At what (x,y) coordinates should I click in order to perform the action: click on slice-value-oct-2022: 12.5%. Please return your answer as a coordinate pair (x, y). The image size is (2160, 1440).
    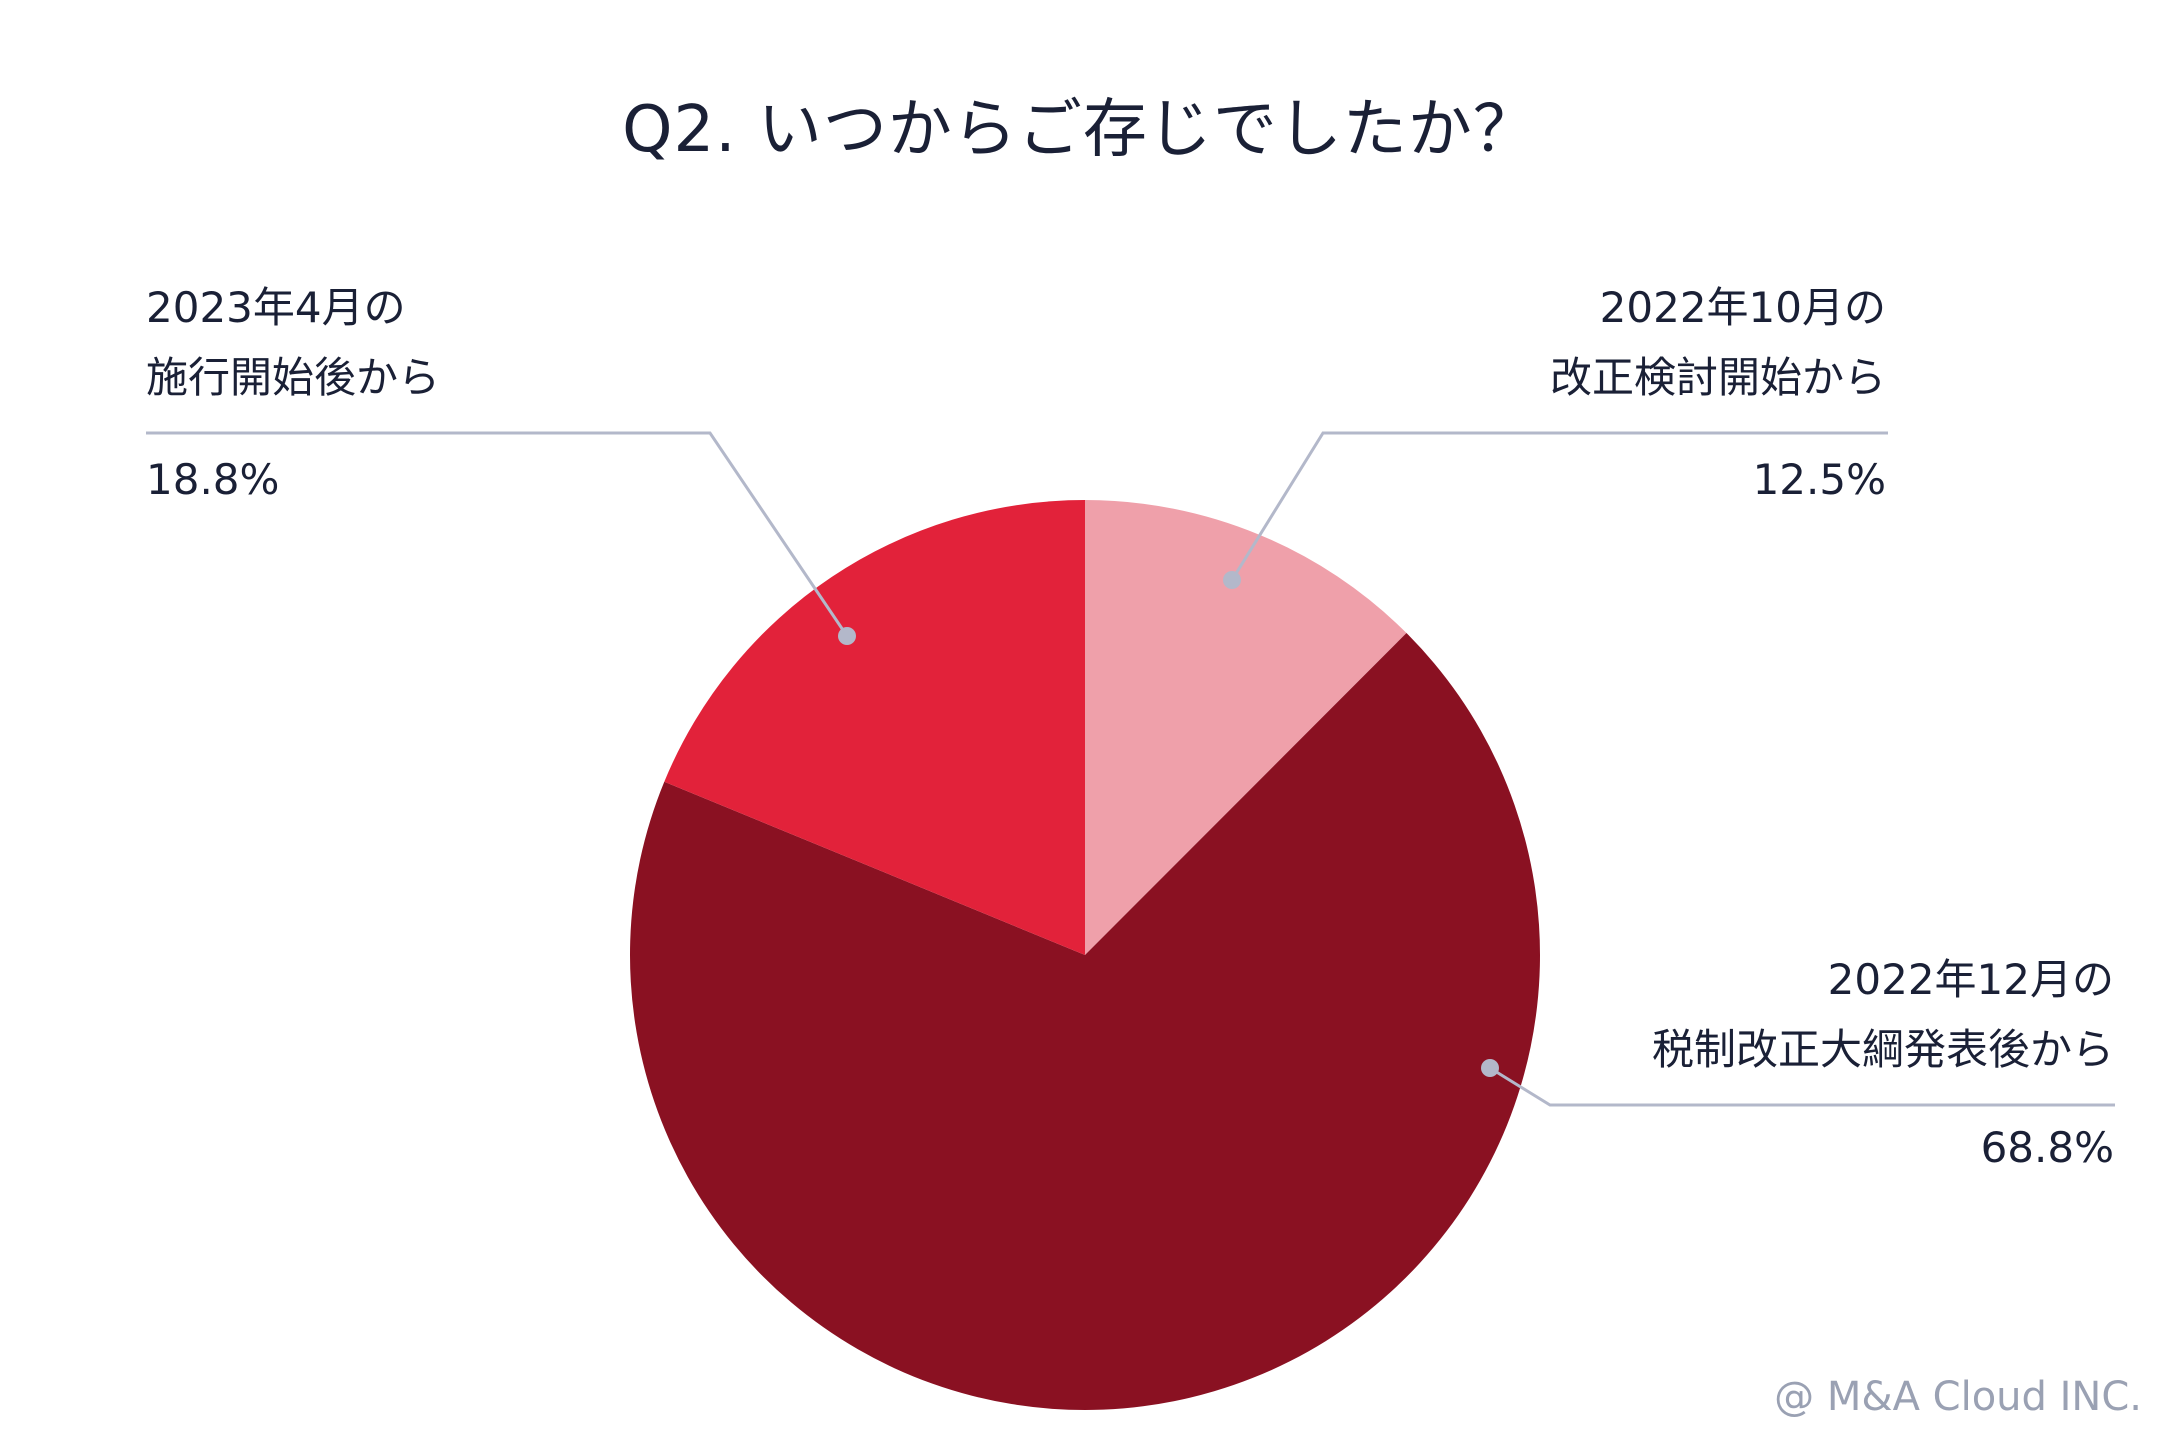
    Looking at the image, I should click on (1819, 479).